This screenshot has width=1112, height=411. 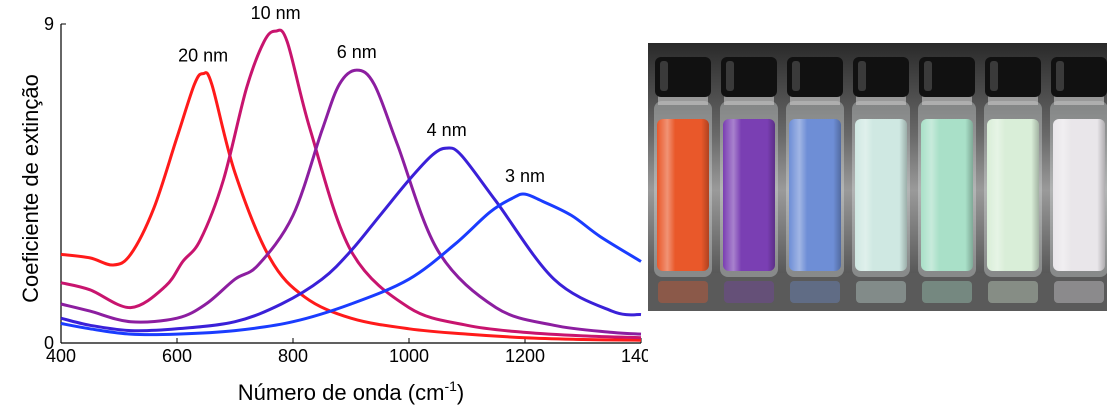 I want to click on series-label: 4 nm, so click(x=447, y=130).